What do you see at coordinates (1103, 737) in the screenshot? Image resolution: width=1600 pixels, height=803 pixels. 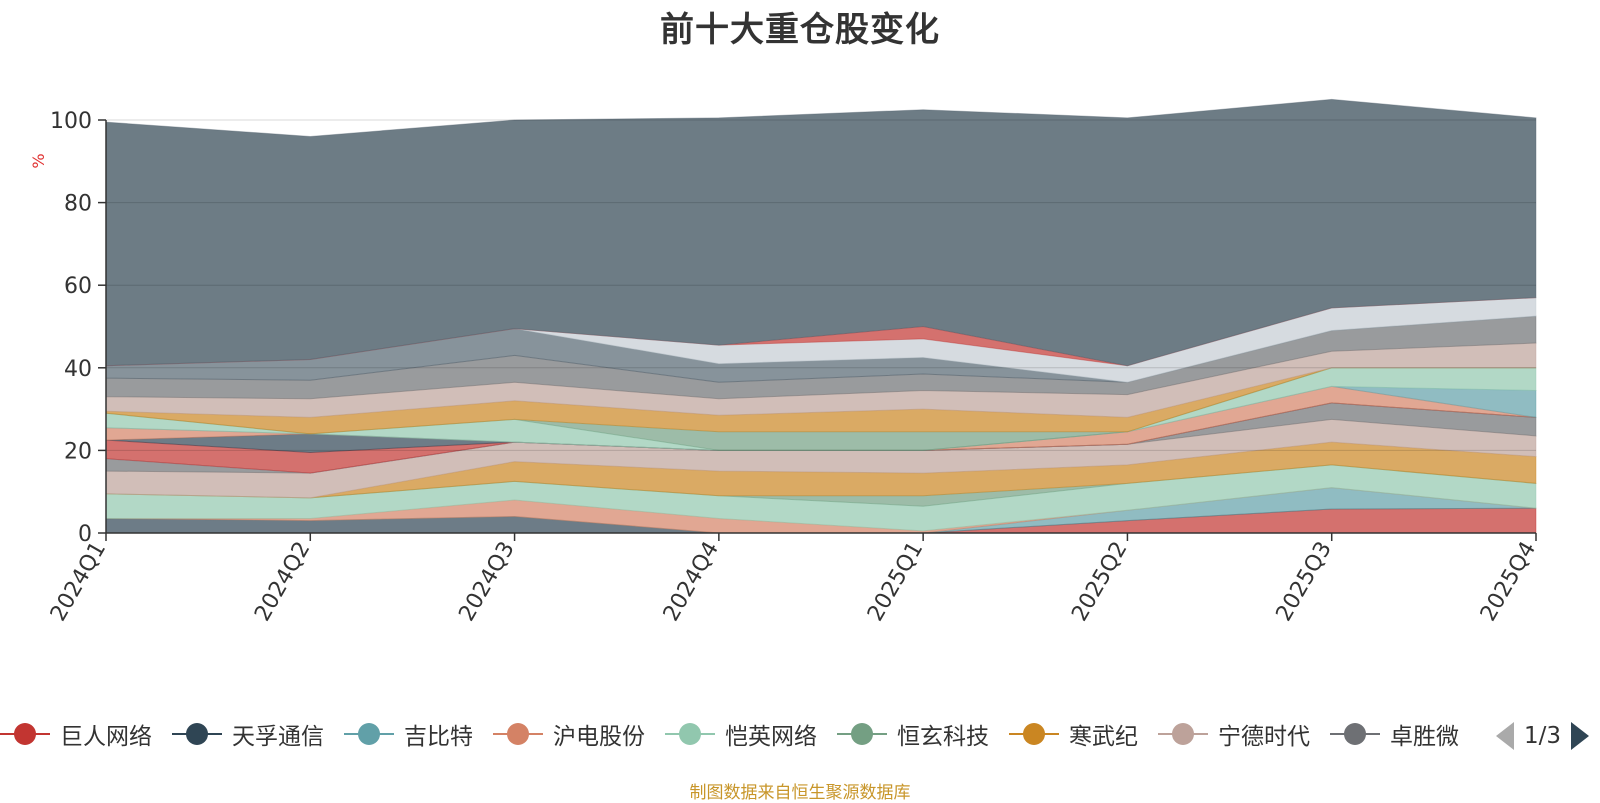 I see `legend-label: 寒武纪` at bounding box center [1103, 737].